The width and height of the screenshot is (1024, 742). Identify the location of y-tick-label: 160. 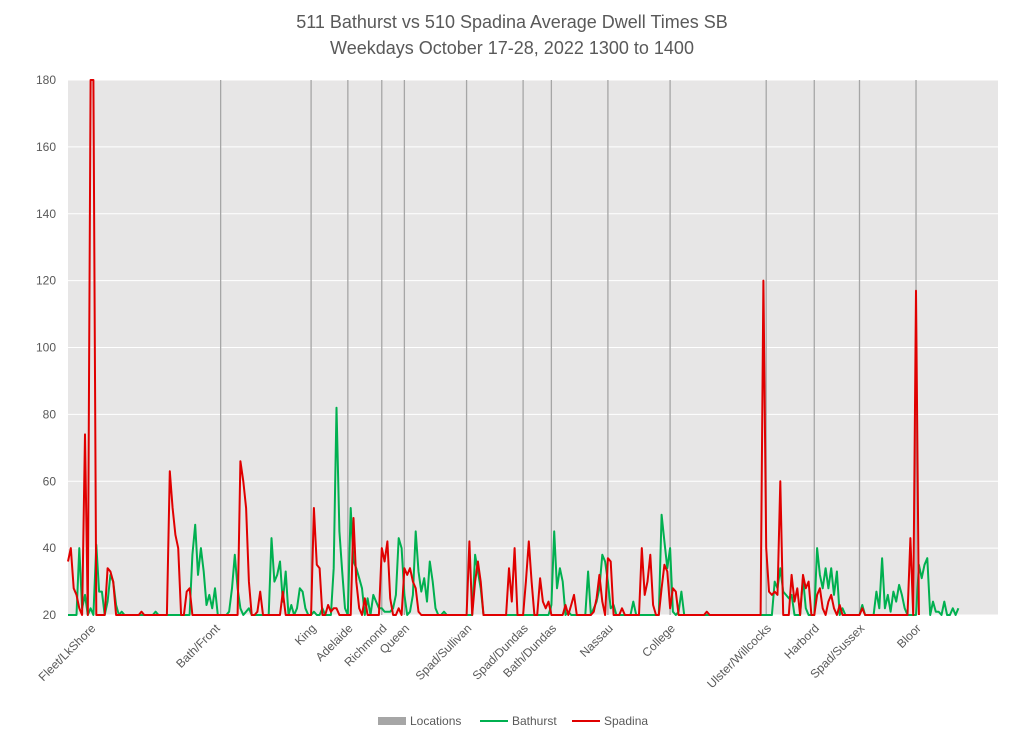
(46, 147).